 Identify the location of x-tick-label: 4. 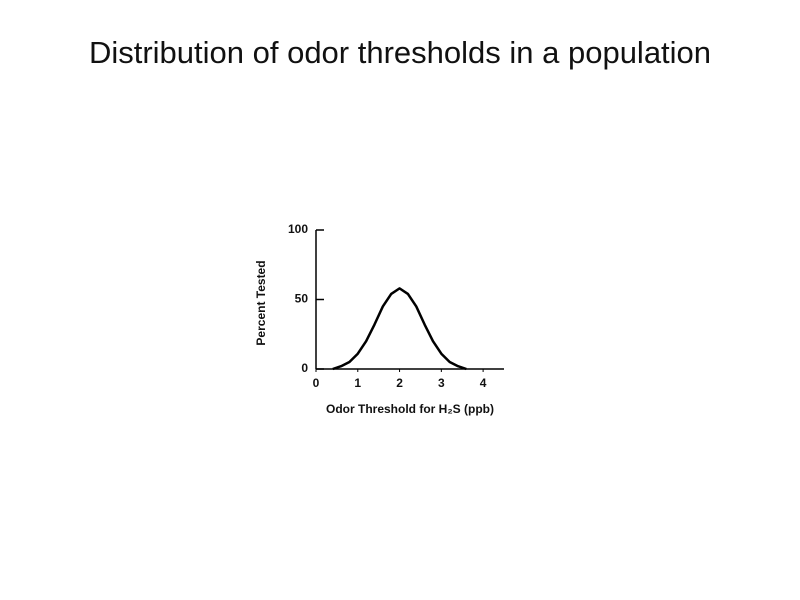
(483, 383).